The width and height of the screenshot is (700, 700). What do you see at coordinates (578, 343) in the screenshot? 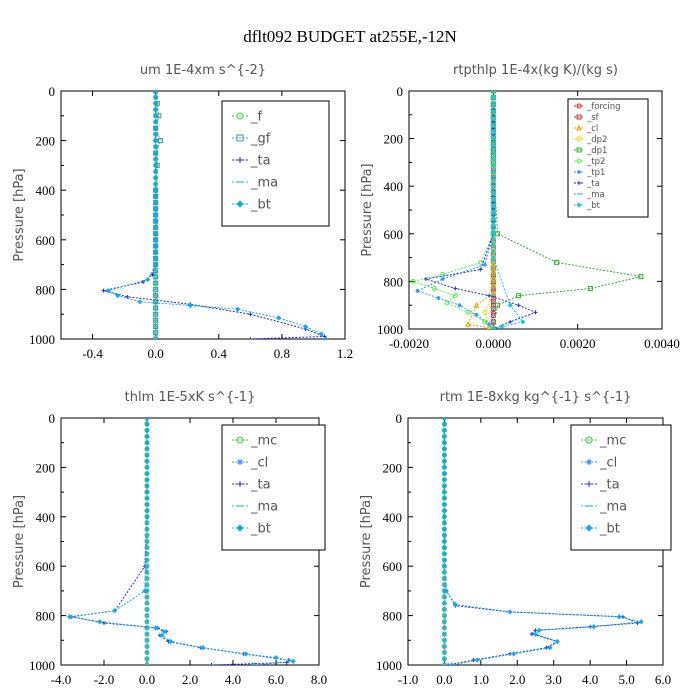
I see `x-tick-label: 0.0020` at bounding box center [578, 343].